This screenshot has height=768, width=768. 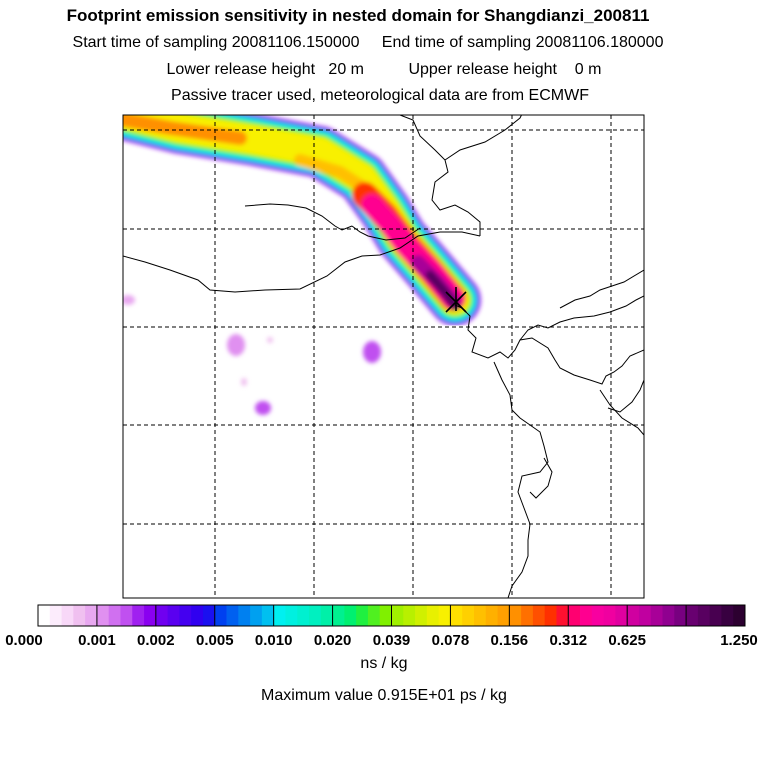 I want to click on maximum-value-label: Maximum value, so click(x=317, y=695).